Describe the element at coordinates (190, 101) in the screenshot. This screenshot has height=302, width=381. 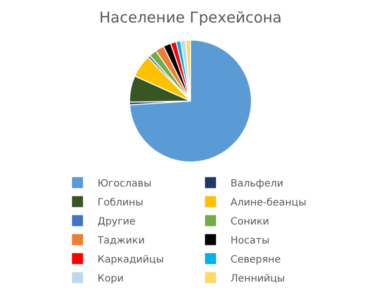
I see `pie-slice` at that location.